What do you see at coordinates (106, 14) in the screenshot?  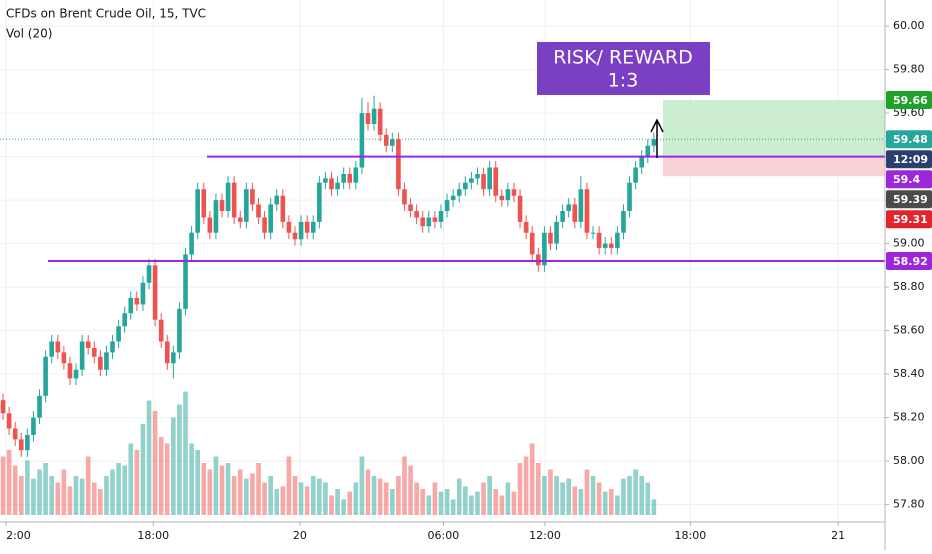 I see `chart-title: CFDs on Brent Crude Oil, 15, TVC` at bounding box center [106, 14].